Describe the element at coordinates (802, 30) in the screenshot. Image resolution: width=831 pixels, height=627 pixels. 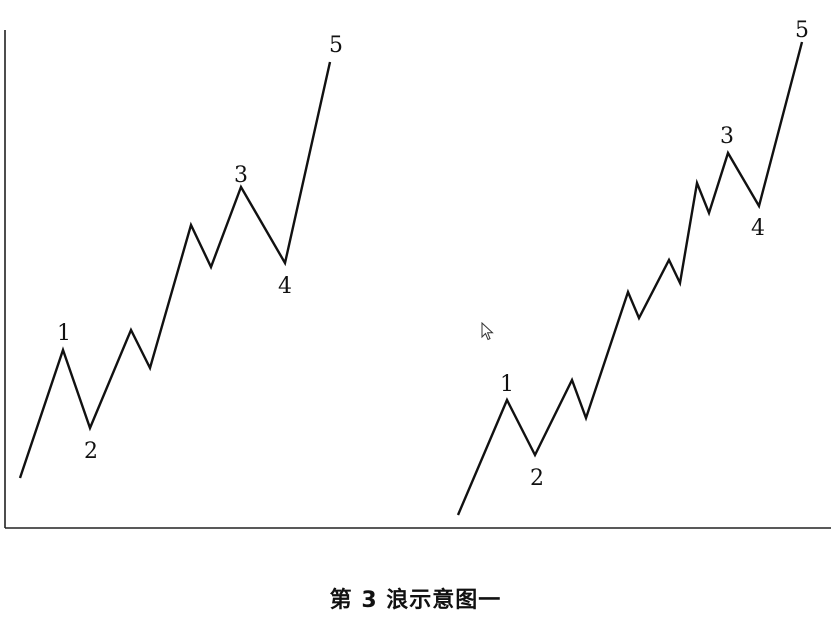
I see `right-wave-label-5: 5` at that location.